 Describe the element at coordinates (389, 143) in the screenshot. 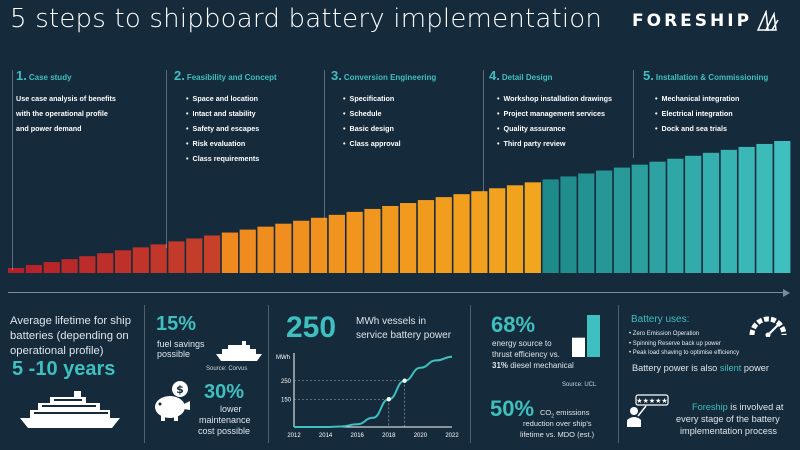

I see `list-item: Class approval` at that location.